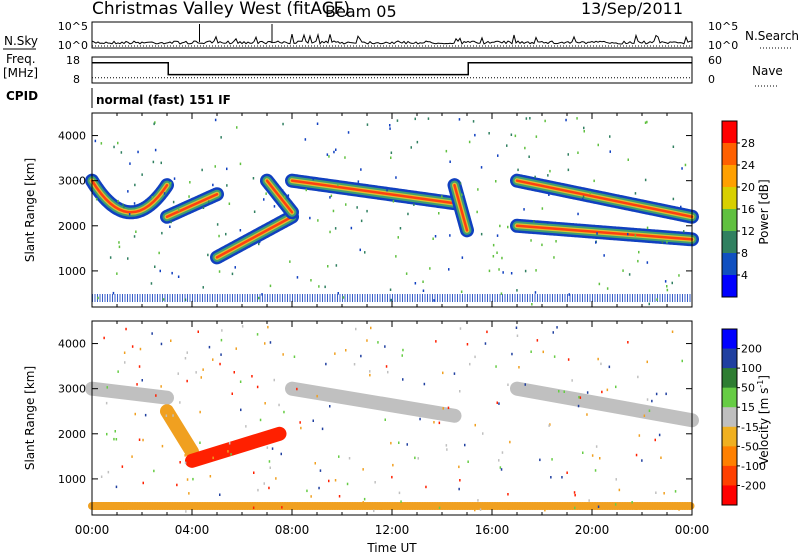 The height and width of the screenshot is (554, 800). Describe the element at coordinates (72, 181) in the screenshot. I see `y-tick-label: 3000` at that location.